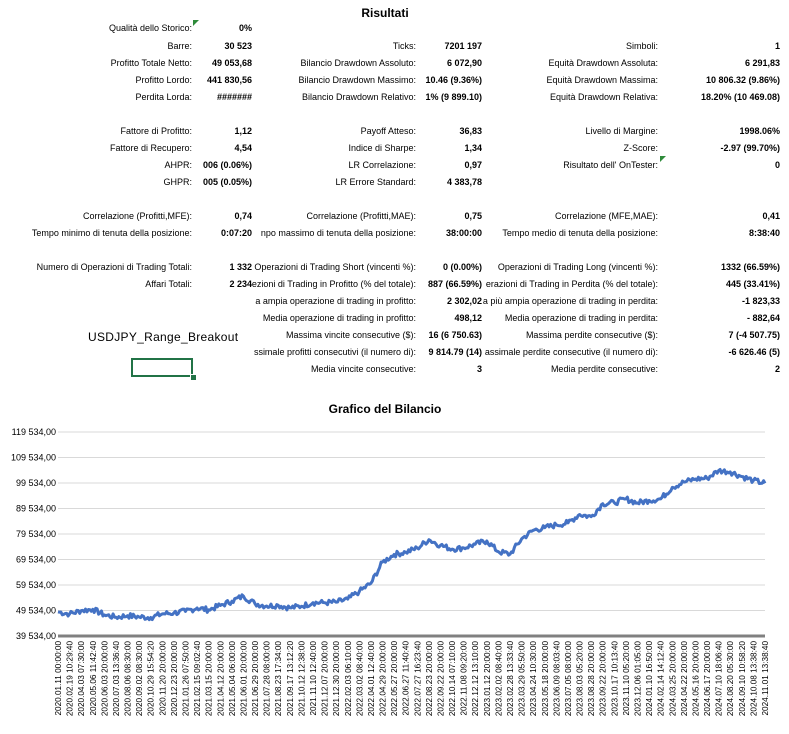 The image size is (789, 734). What do you see at coordinates (382, 165) in the screenshot?
I see `metric-label: LR Correlazione:` at bounding box center [382, 165].